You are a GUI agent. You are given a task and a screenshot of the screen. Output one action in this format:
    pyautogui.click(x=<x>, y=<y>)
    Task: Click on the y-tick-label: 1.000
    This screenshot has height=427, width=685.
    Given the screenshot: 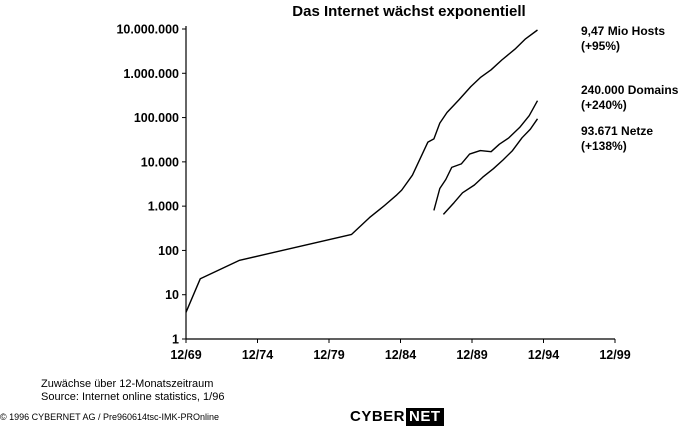 What is the action you would take?
    pyautogui.click(x=163, y=207)
    